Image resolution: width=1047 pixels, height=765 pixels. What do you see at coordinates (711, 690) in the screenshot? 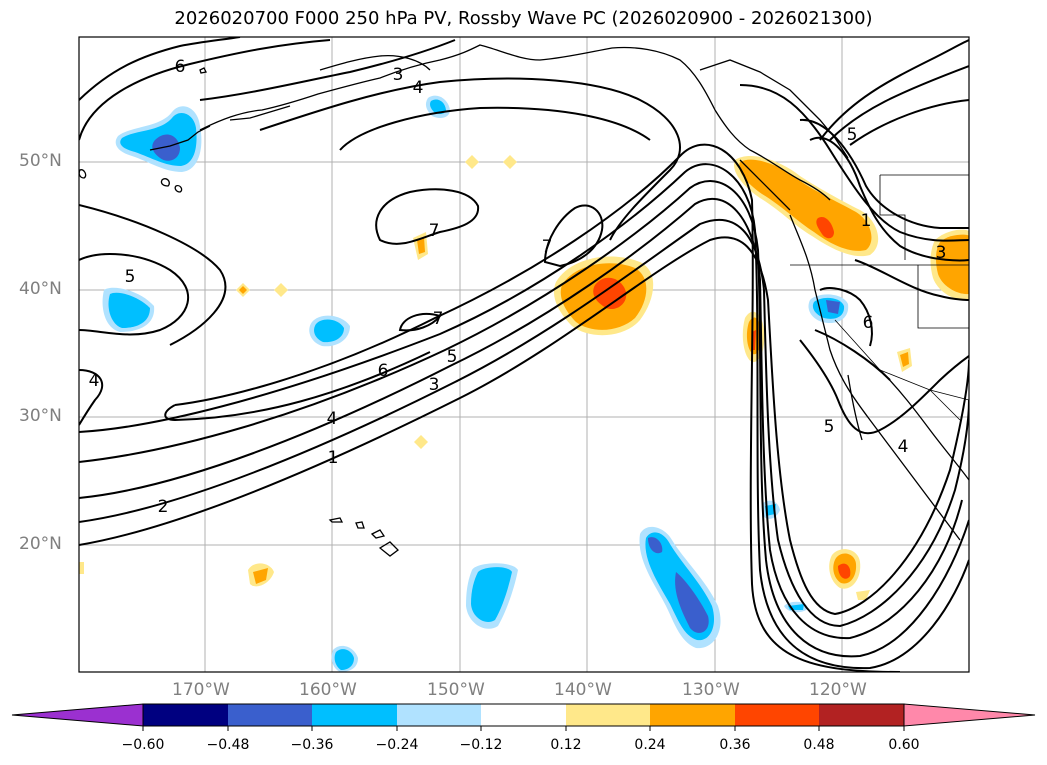
I see `lon-label: 130°W` at bounding box center [711, 690].